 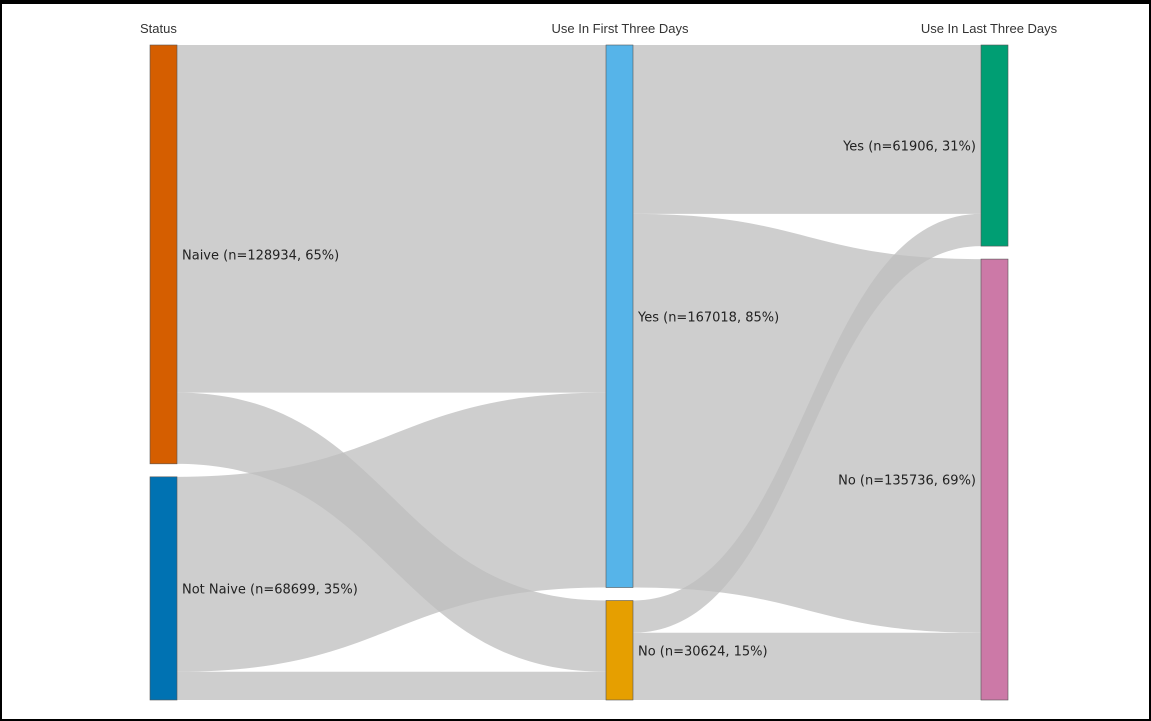 I want to click on node-last-yes, so click(x=994, y=145).